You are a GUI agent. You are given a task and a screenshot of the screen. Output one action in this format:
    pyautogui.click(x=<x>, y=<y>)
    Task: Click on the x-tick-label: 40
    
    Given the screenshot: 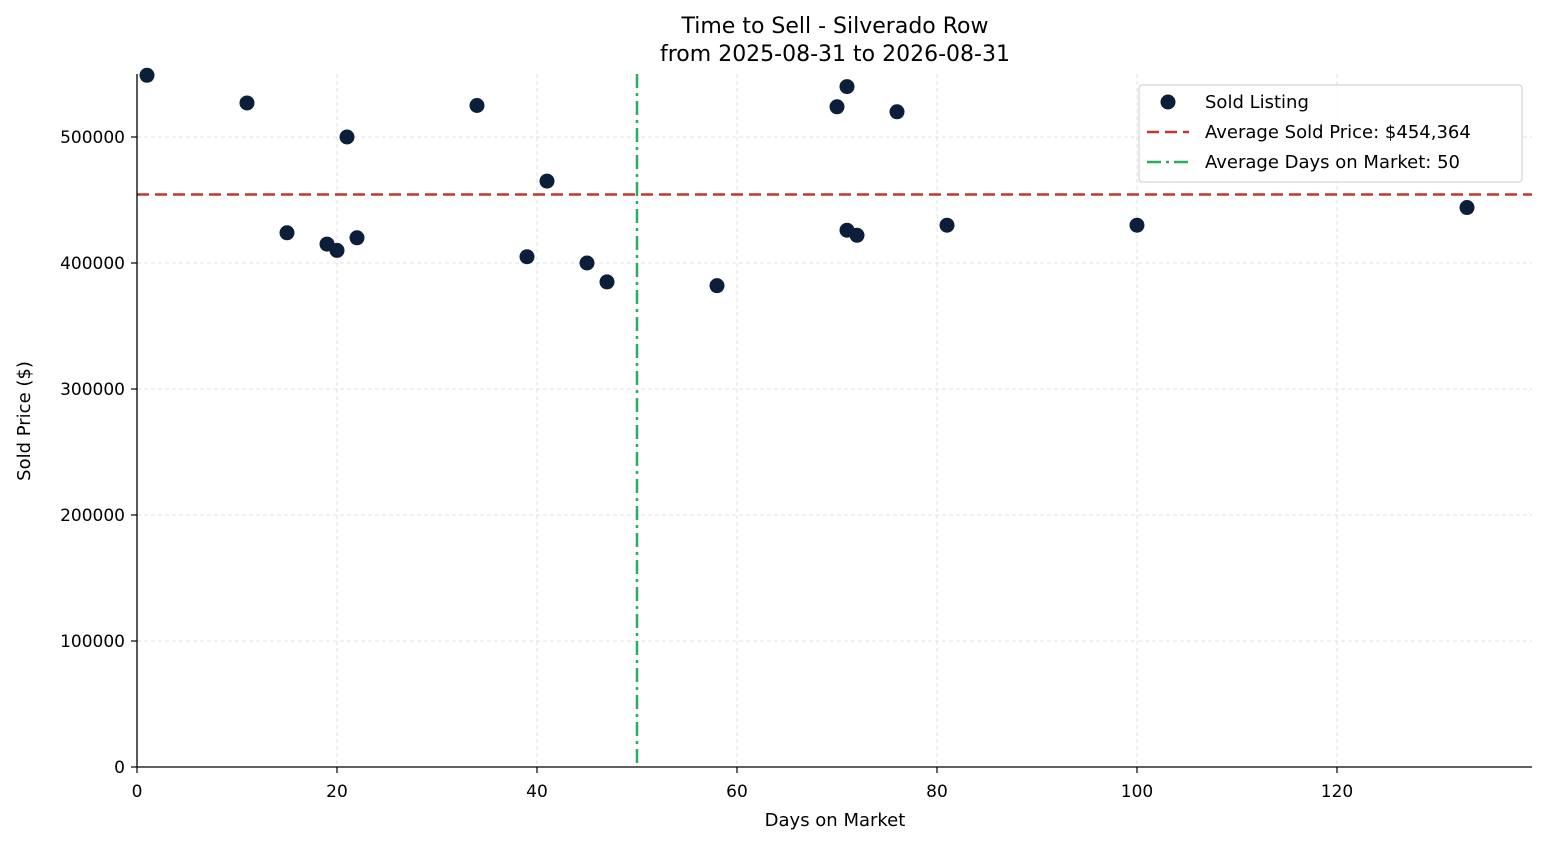 What is the action you would take?
    pyautogui.click(x=537, y=792)
    